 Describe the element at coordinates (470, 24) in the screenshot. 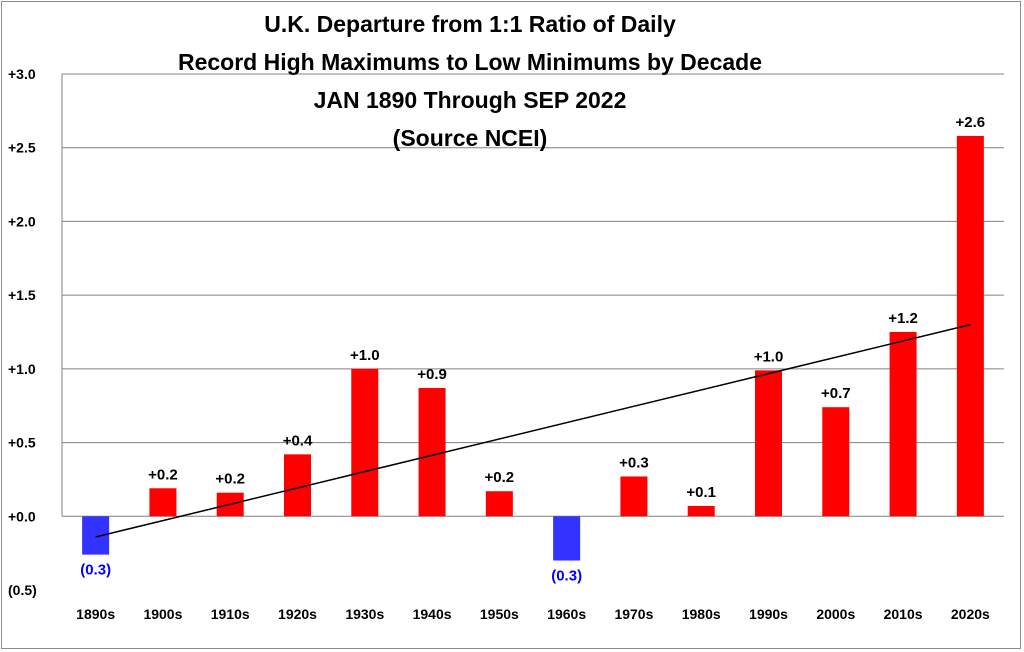

I see `title-line-1: U.K. Departure from 1:1 Ratio of Daily` at that location.